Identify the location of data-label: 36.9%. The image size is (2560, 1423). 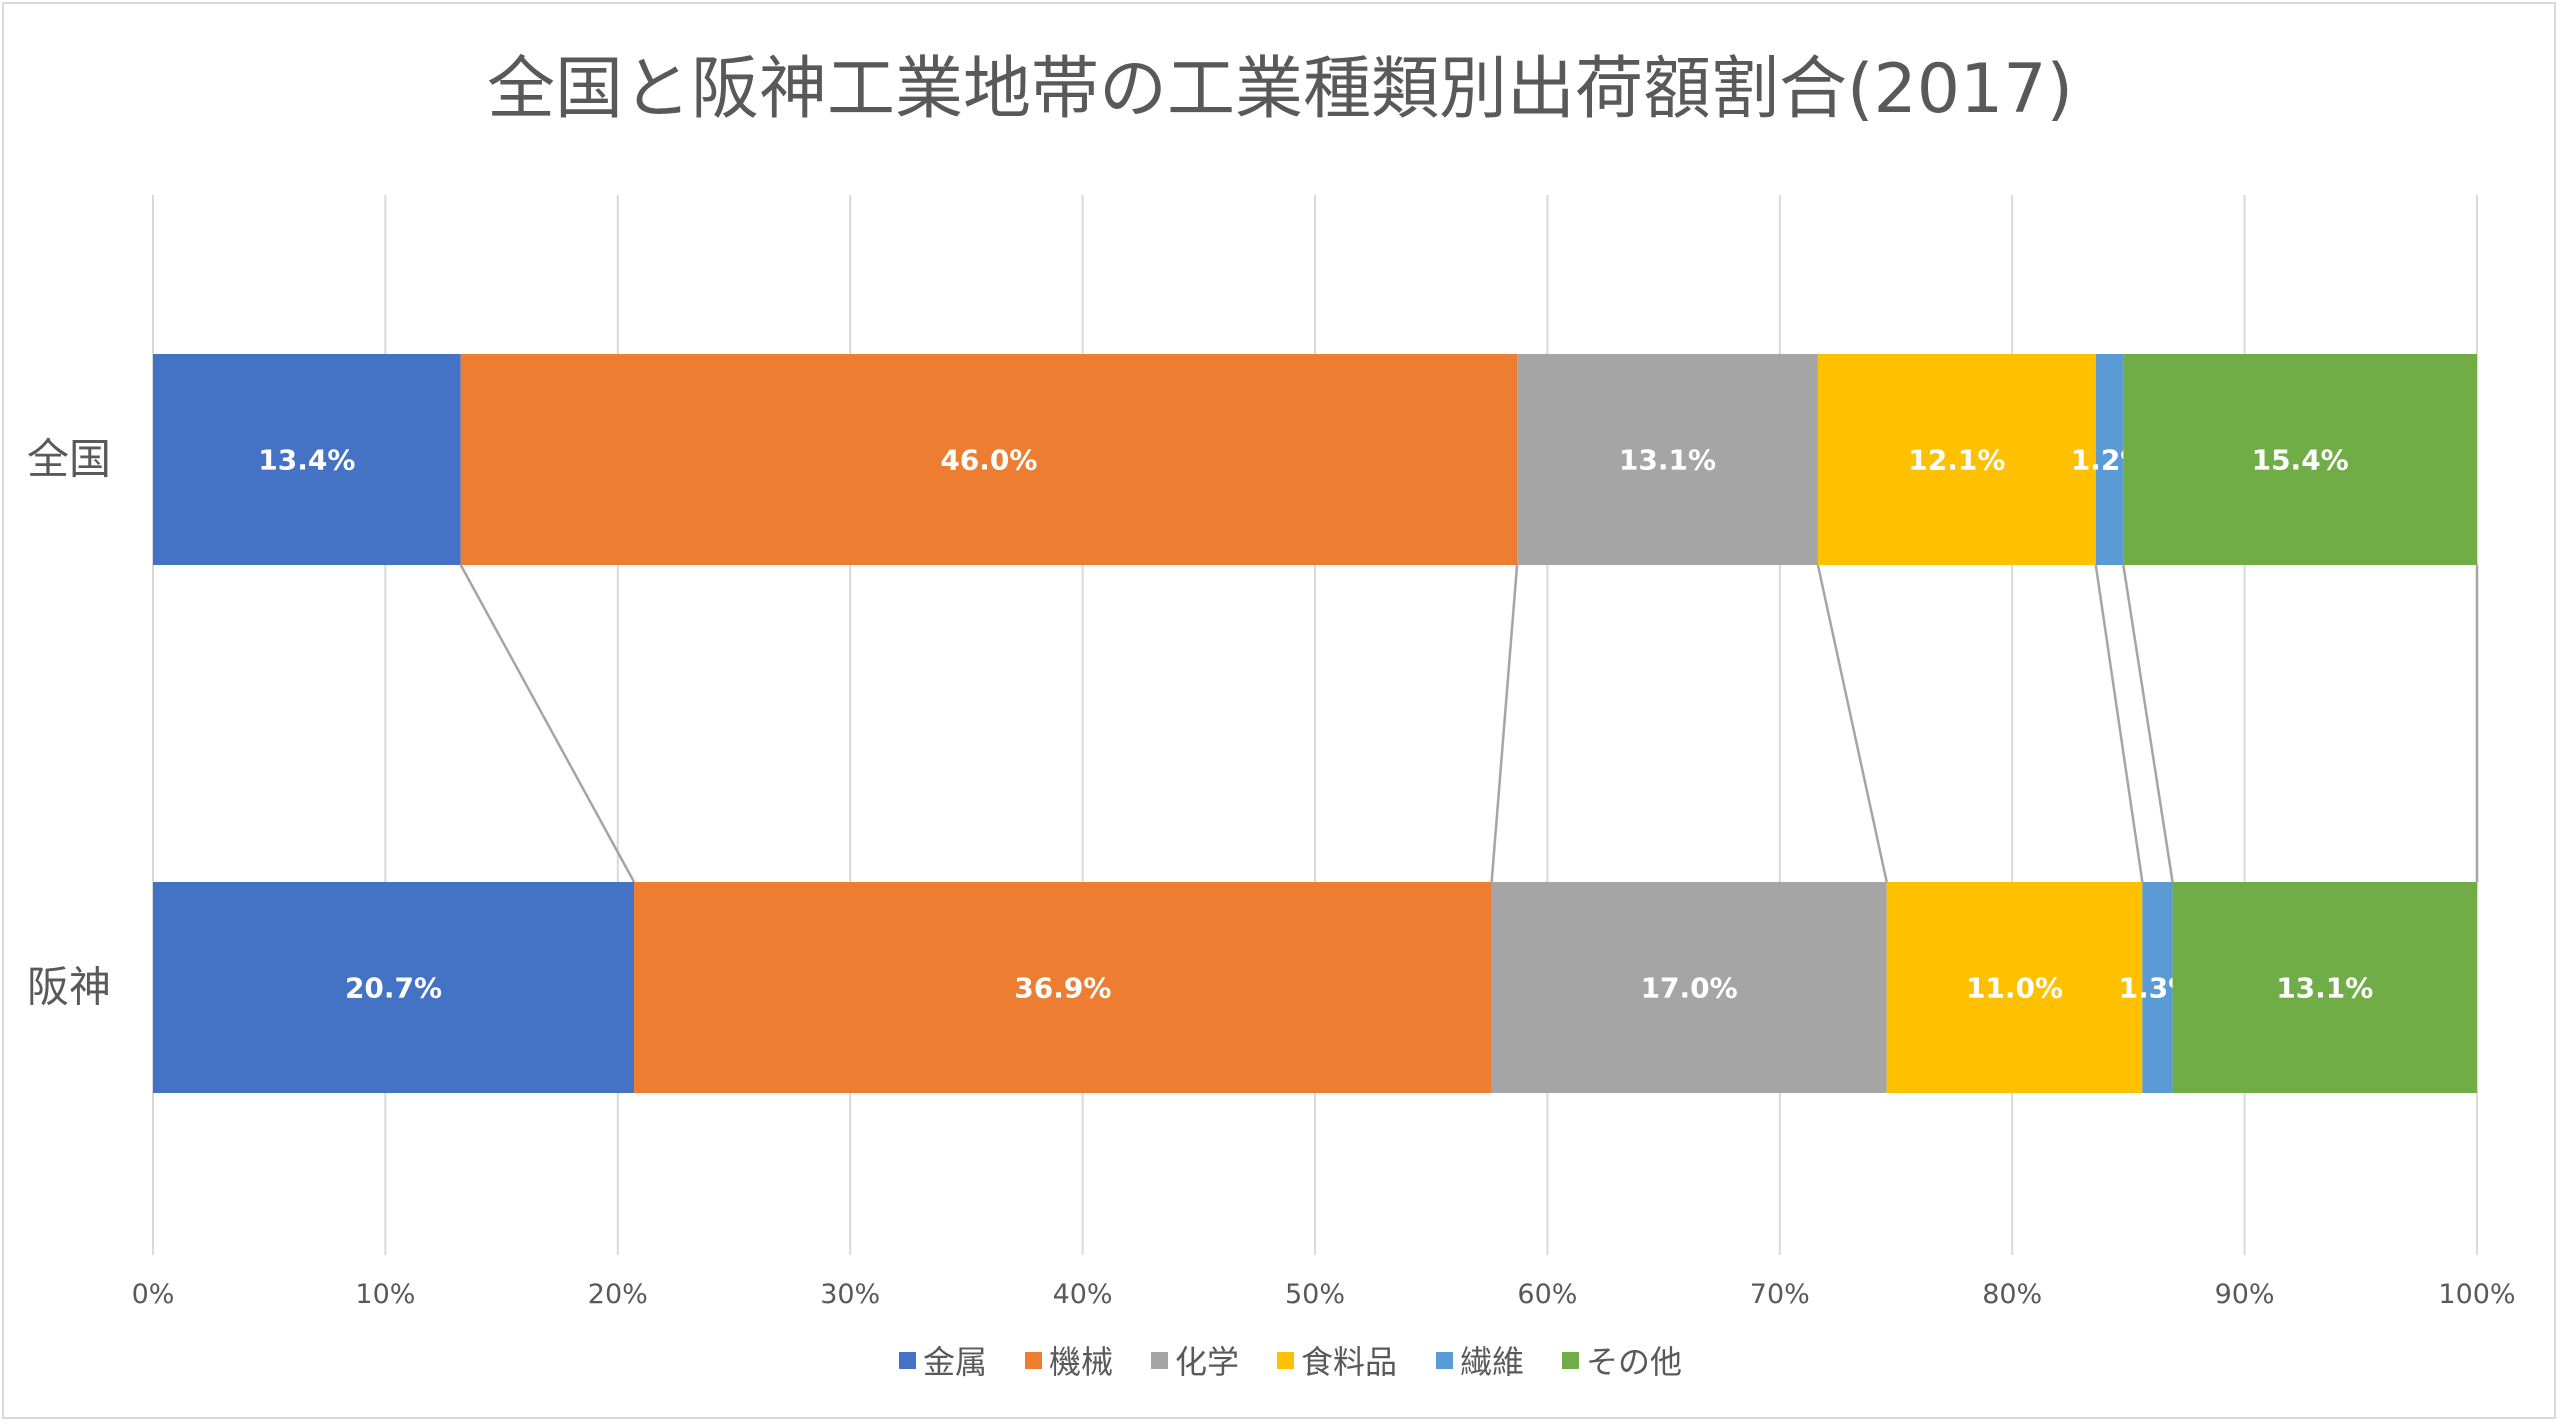
(1062, 988).